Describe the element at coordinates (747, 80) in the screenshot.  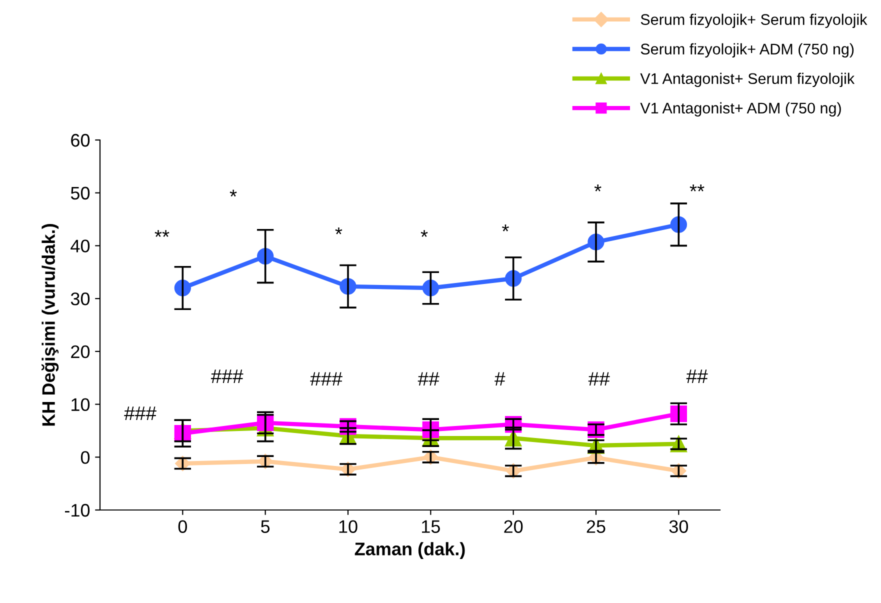
I see `legend-label: V1 Antagonist+ Serum fizyolojik` at that location.